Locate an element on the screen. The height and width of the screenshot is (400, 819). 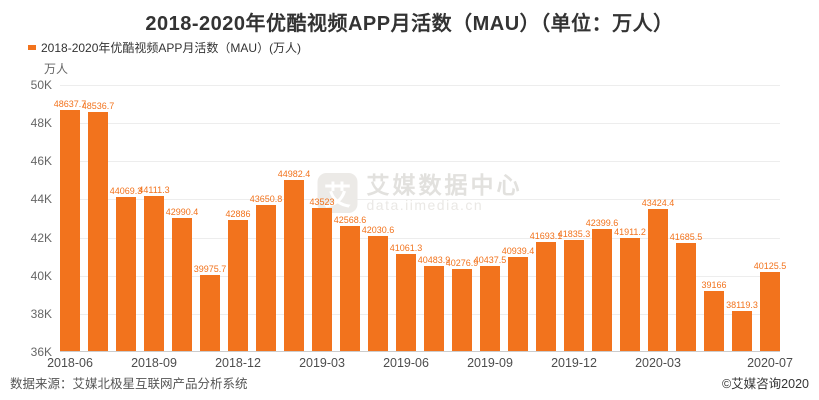
bar: 48637.7 is located at coordinates (70, 225).